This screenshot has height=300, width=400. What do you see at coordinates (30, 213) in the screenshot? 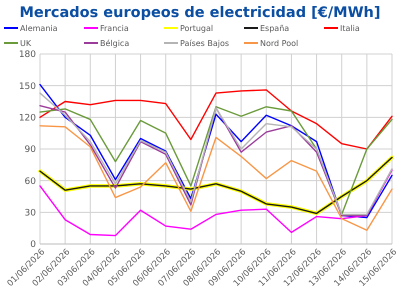
I see `y-tick-label: 30` at bounding box center [30, 213].